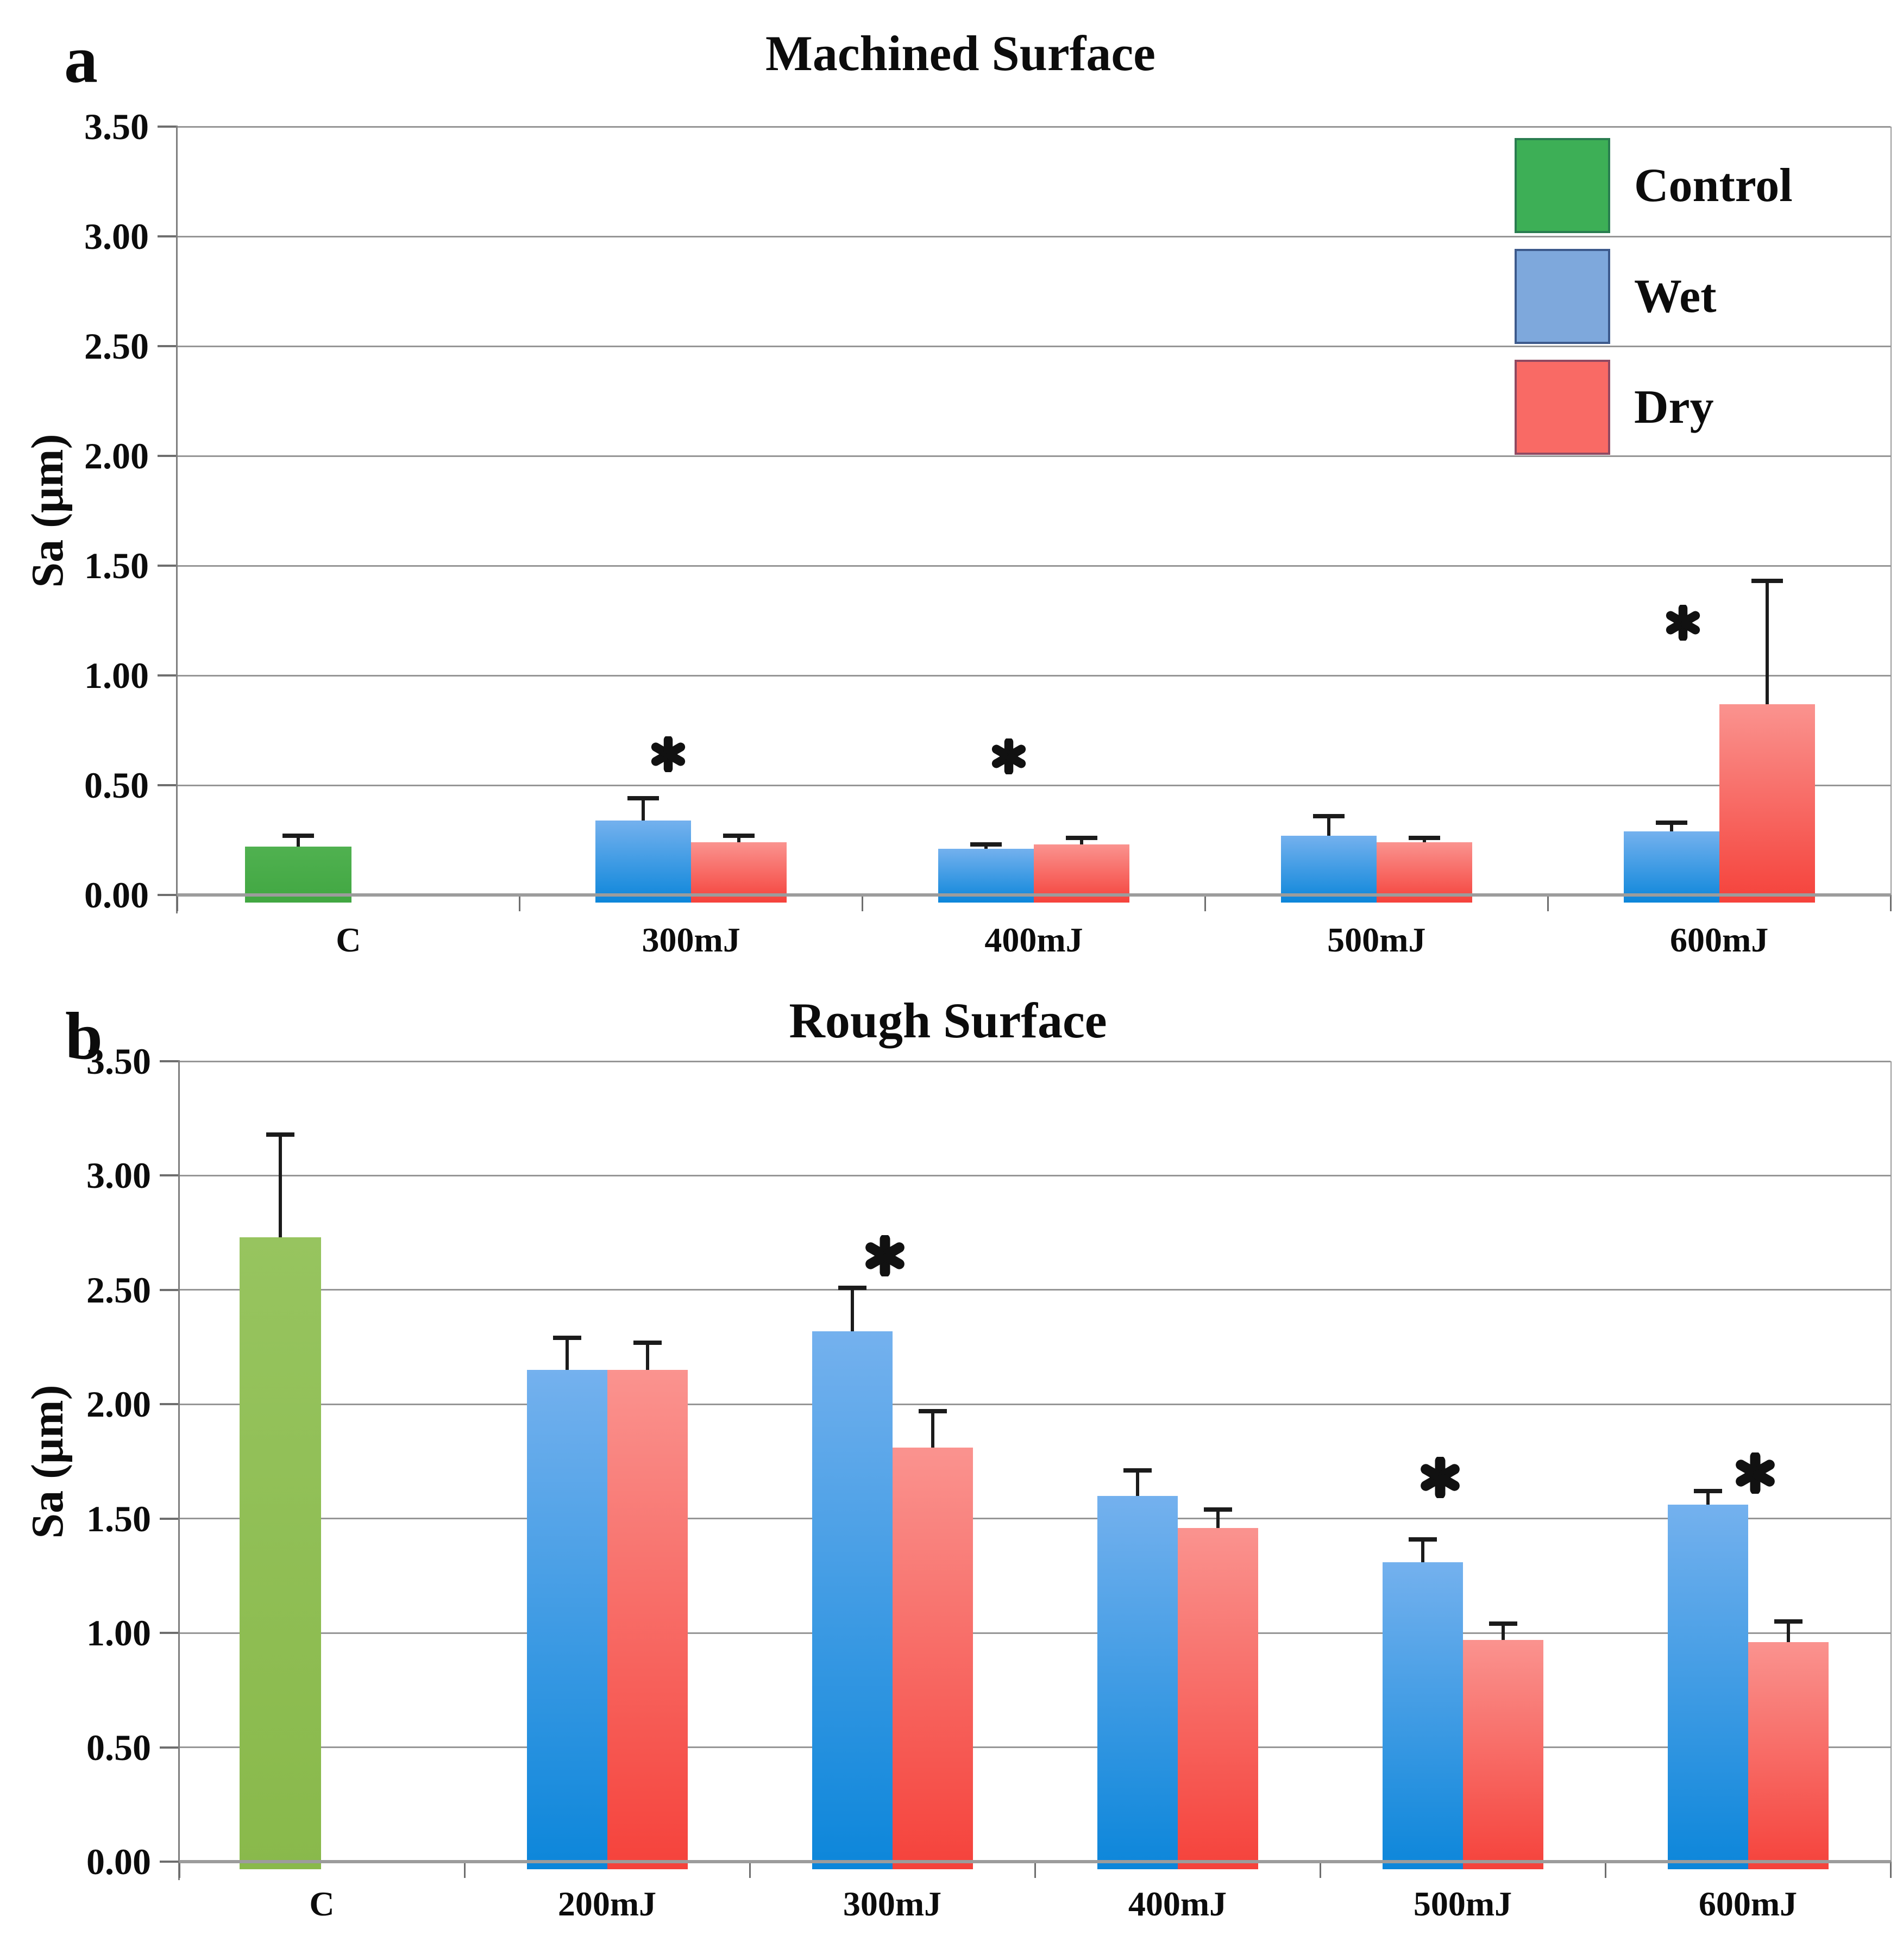 Image resolution: width=1903 pixels, height=1960 pixels. Describe the element at coordinates (1892, 511) in the screenshot. I see `plot-right-border` at that location.